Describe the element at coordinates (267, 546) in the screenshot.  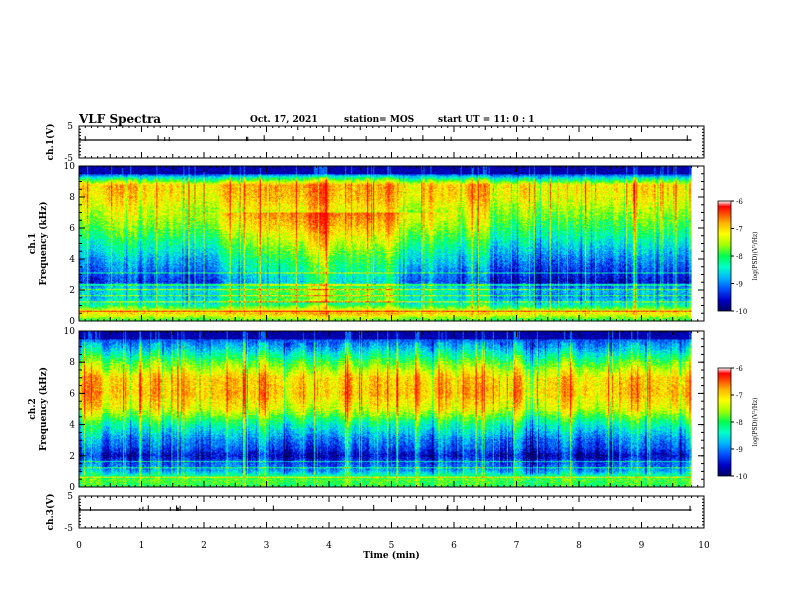
I see `x-tick-label: 3` at that location.